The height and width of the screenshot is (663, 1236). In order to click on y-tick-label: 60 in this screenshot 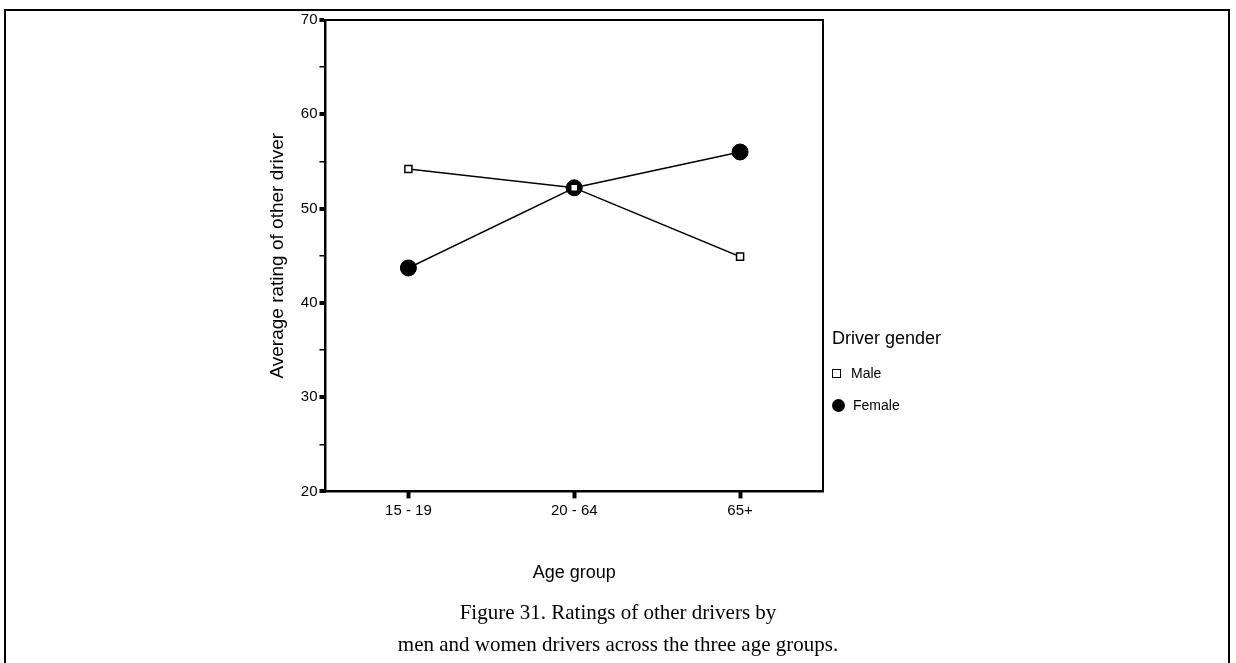, I will do `click(309, 113)`.